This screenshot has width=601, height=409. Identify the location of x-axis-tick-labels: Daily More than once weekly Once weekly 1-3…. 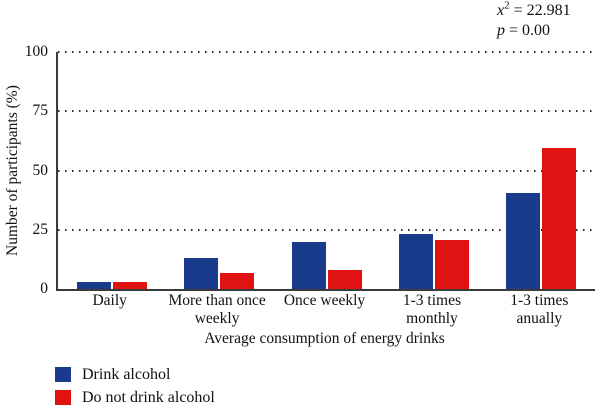
(324, 310).